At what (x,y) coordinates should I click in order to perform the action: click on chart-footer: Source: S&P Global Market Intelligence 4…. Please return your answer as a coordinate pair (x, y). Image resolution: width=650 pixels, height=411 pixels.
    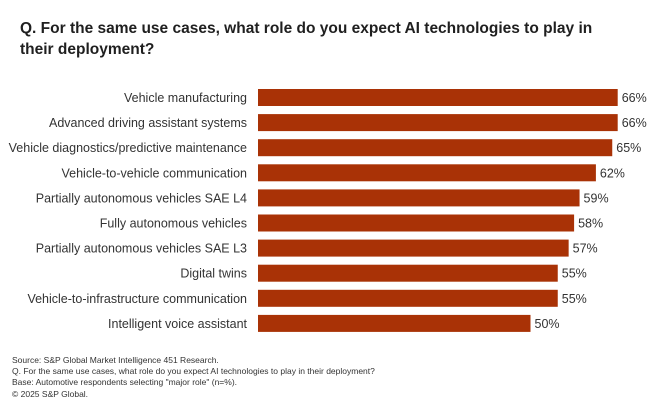
    Looking at the image, I should click on (322, 377).